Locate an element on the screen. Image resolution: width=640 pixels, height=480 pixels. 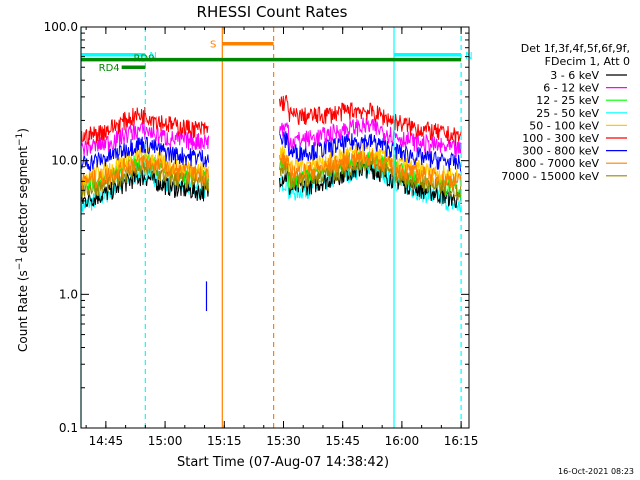
legend-entry-label: 100 - 300 keV is located at coordinates (560, 138).